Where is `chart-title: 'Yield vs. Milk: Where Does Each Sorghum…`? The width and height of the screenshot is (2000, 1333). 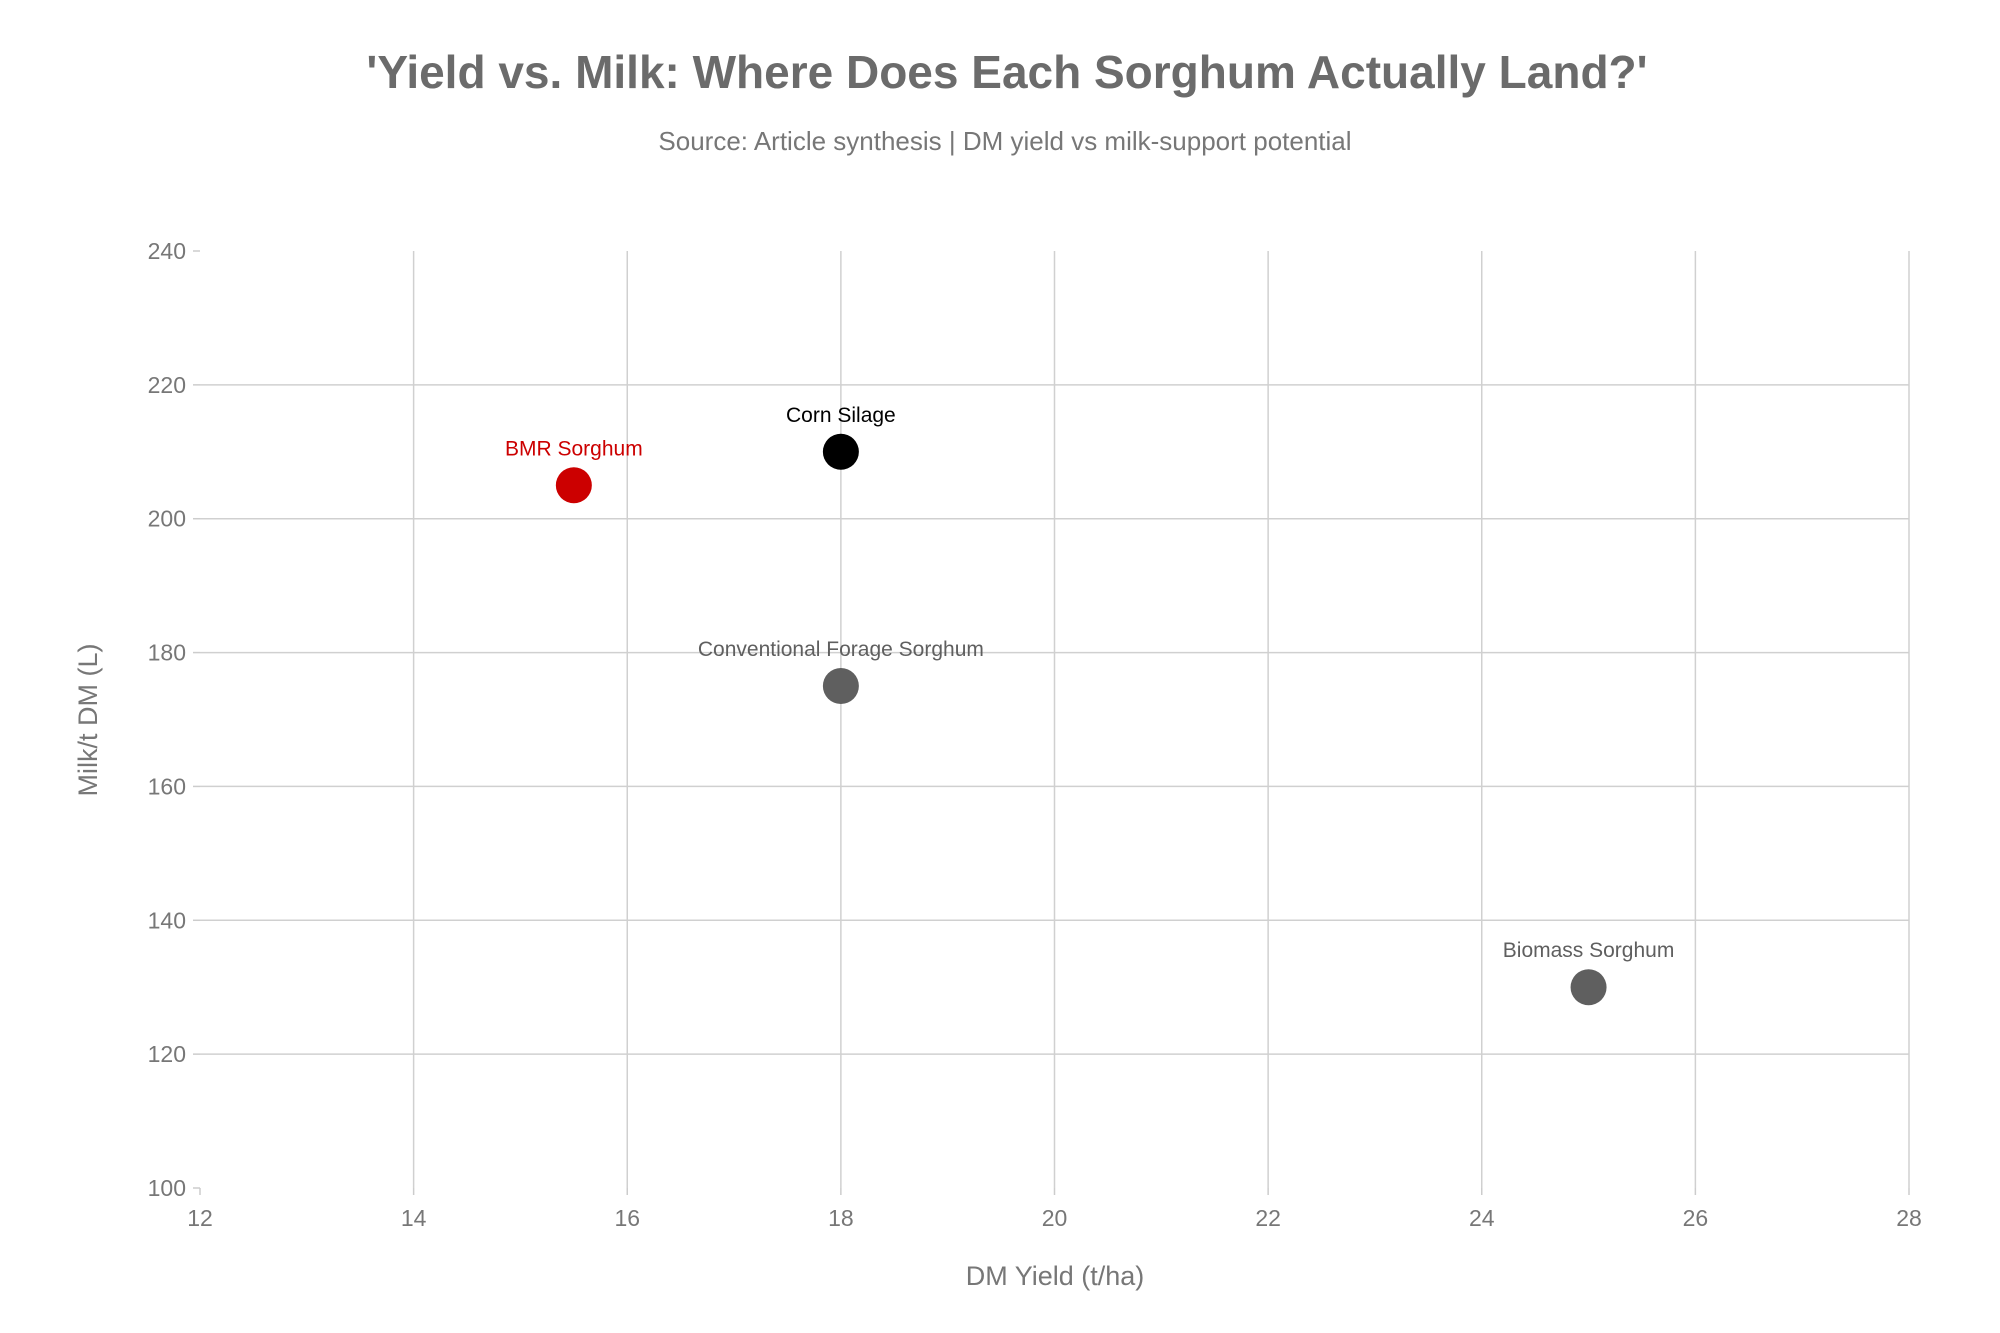
chart-title: 'Yield vs. Milk: Where Does Each Sorghum… is located at coordinates (1006, 72).